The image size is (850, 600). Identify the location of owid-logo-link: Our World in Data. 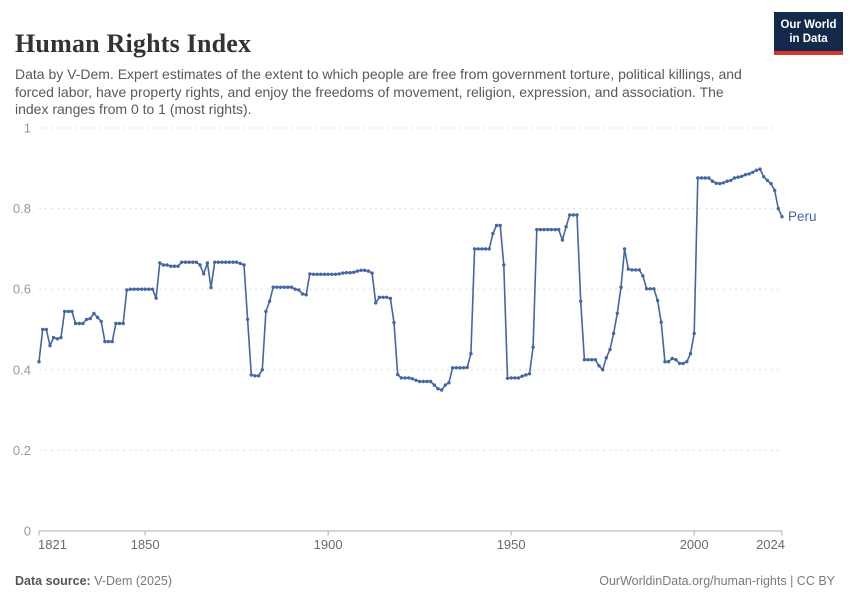
(808, 33).